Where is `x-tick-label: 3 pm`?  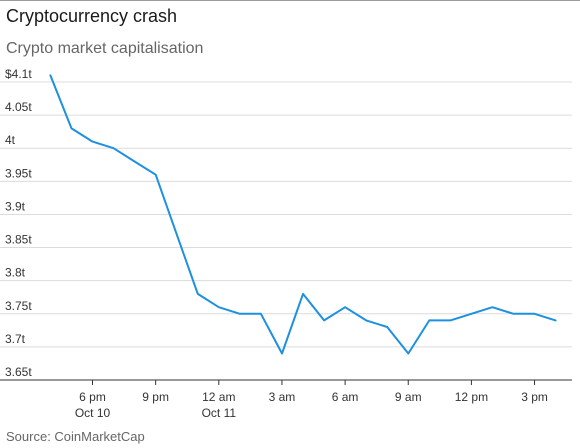 x-tick-label: 3 pm is located at coordinates (534, 397).